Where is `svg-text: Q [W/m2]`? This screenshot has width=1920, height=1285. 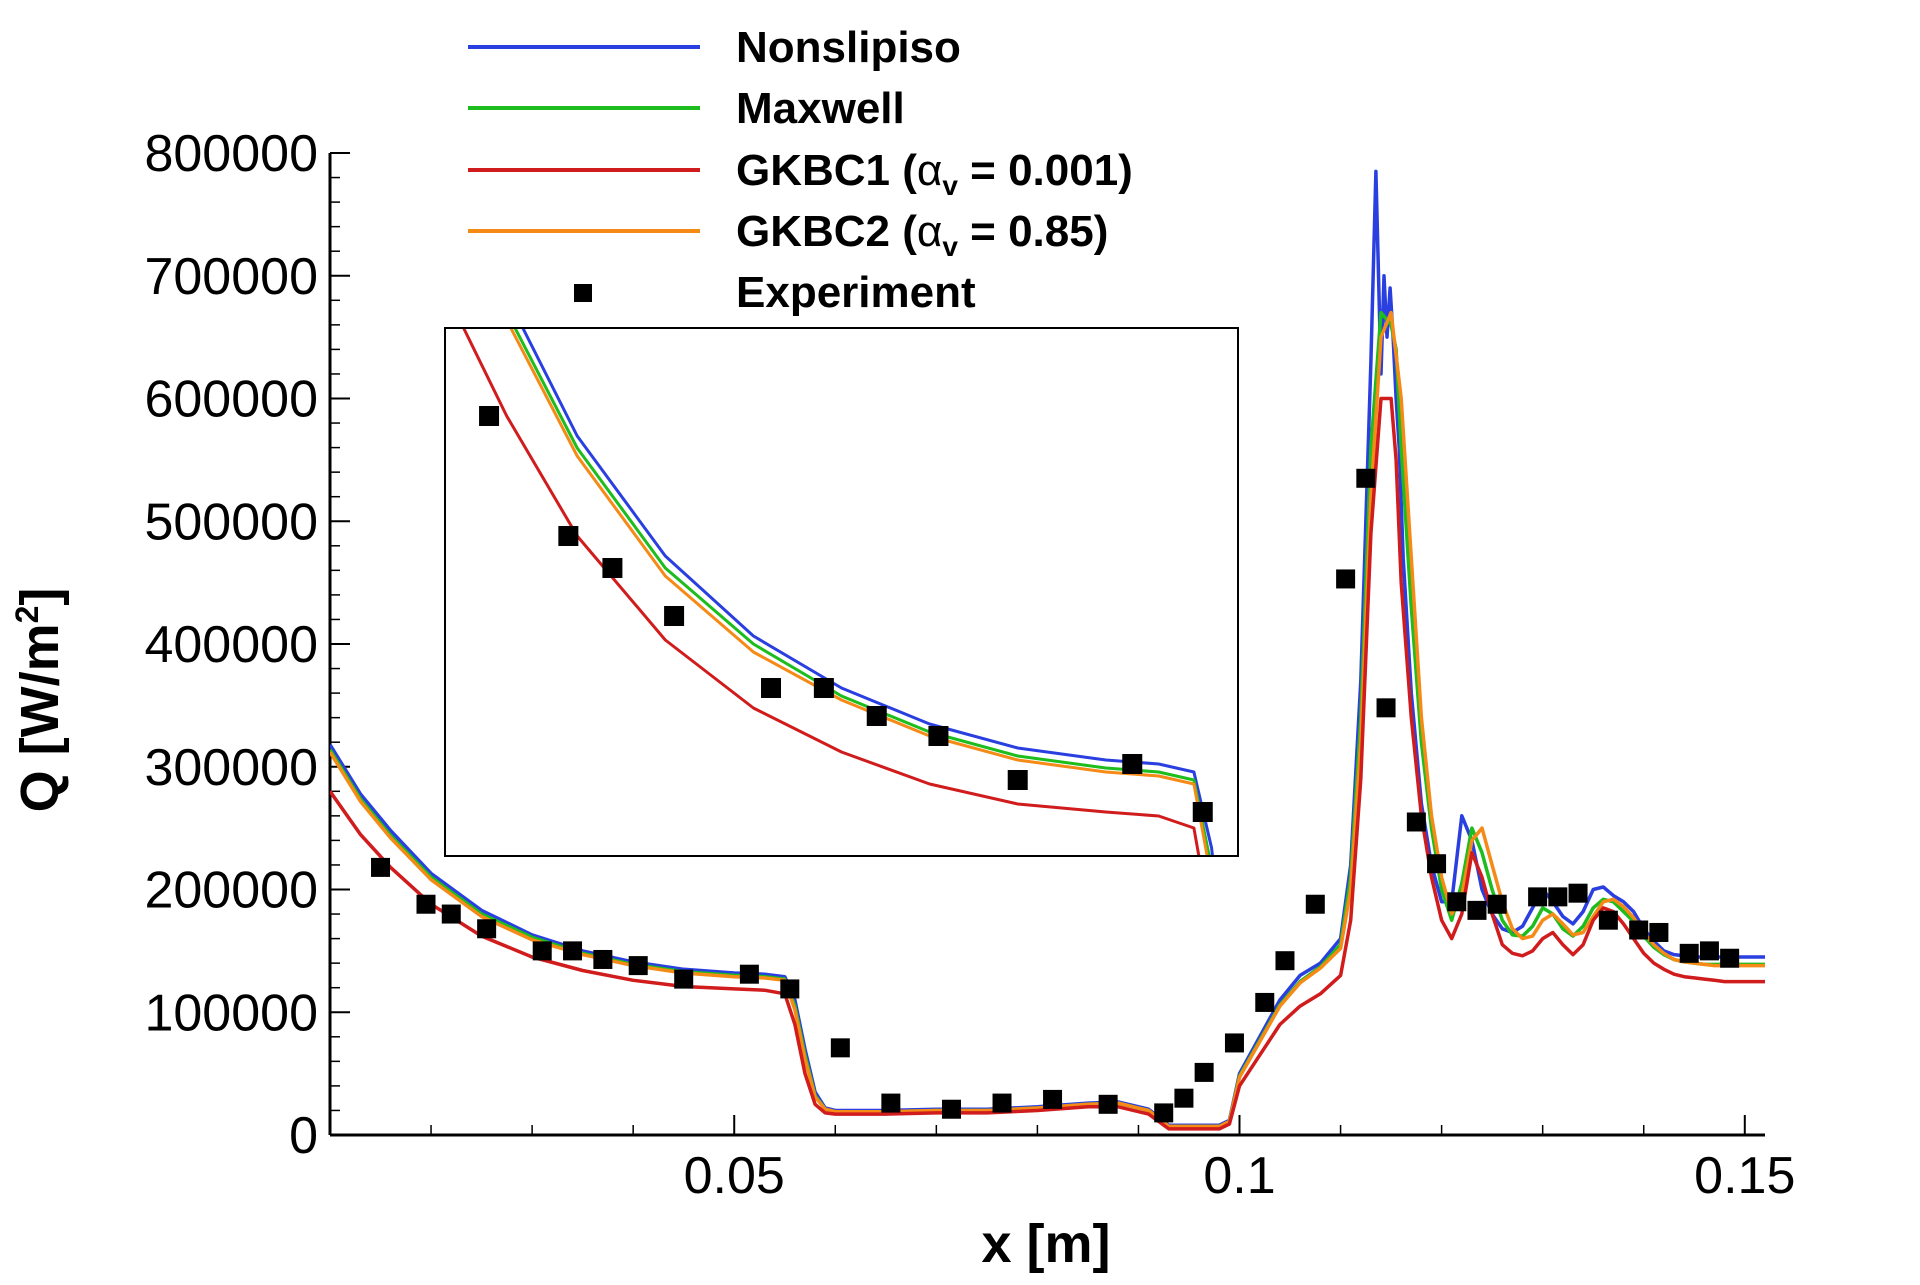
svg-text: Q [W/m2] is located at coordinates (39, 700).